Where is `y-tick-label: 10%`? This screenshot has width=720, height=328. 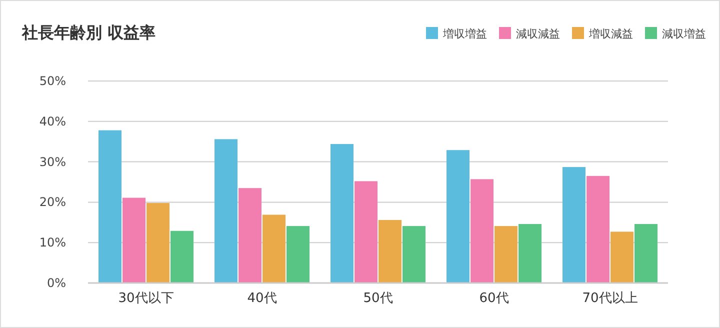
y-tick-label: 10% is located at coordinates (52, 243).